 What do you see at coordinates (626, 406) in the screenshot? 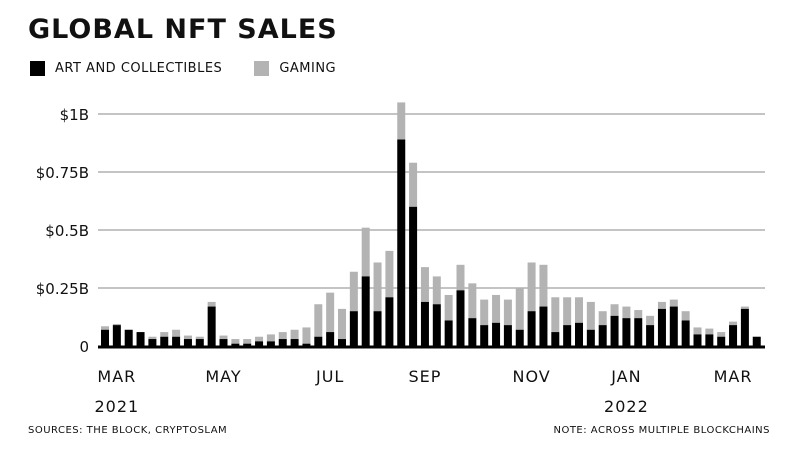
I see `x-year-label: 2022` at bounding box center [626, 406].